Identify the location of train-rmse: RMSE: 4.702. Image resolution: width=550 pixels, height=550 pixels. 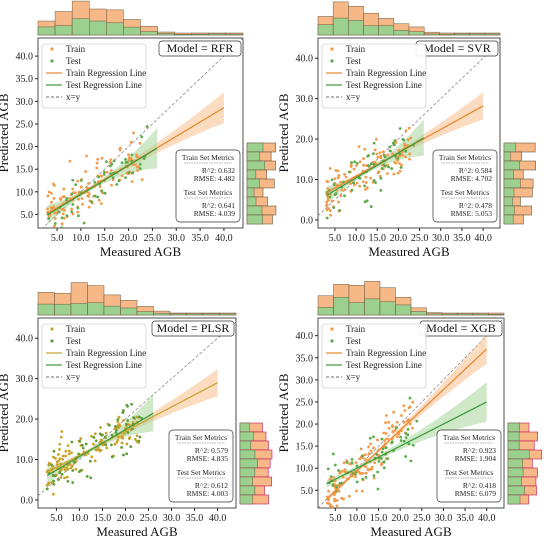
(472, 178).